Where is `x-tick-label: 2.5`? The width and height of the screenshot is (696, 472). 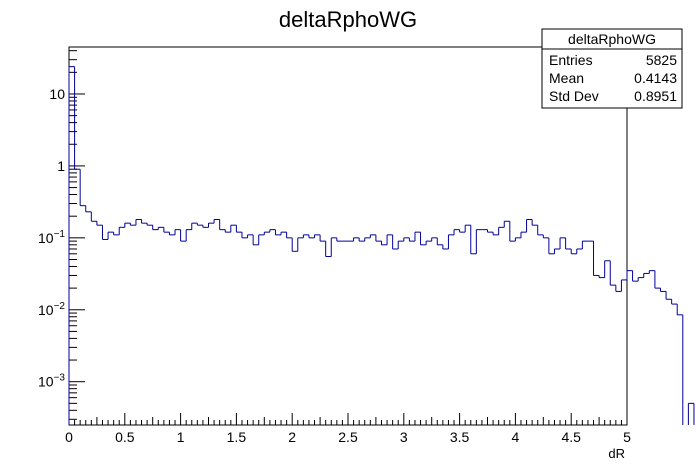
x-tick-label: 2.5 is located at coordinates (348, 437).